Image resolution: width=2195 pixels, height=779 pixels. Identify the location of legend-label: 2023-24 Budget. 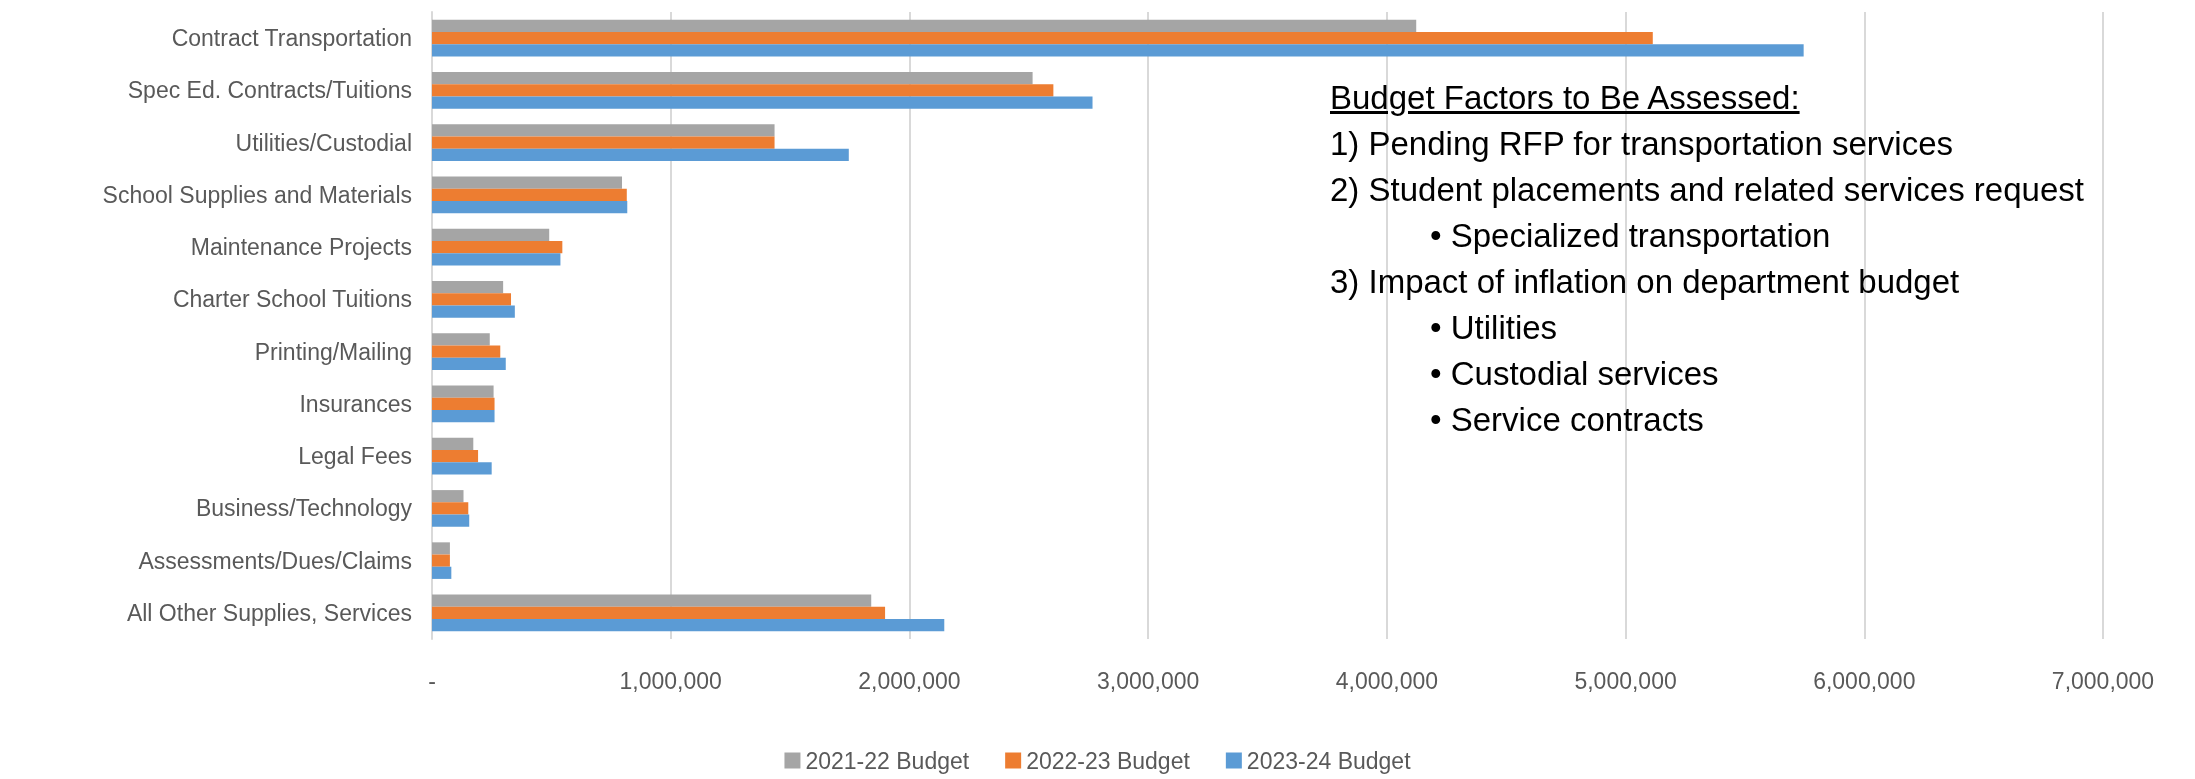
(1329, 760).